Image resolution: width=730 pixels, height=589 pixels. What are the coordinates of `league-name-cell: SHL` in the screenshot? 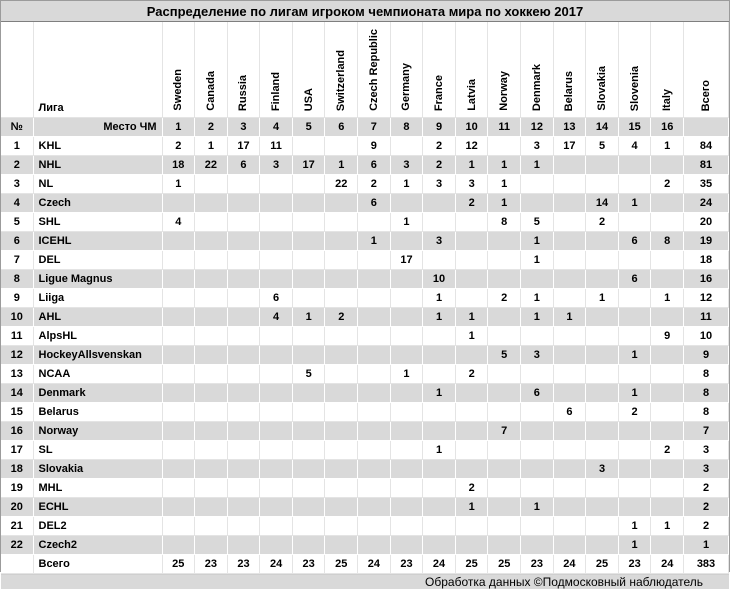 It's located at (98, 222).